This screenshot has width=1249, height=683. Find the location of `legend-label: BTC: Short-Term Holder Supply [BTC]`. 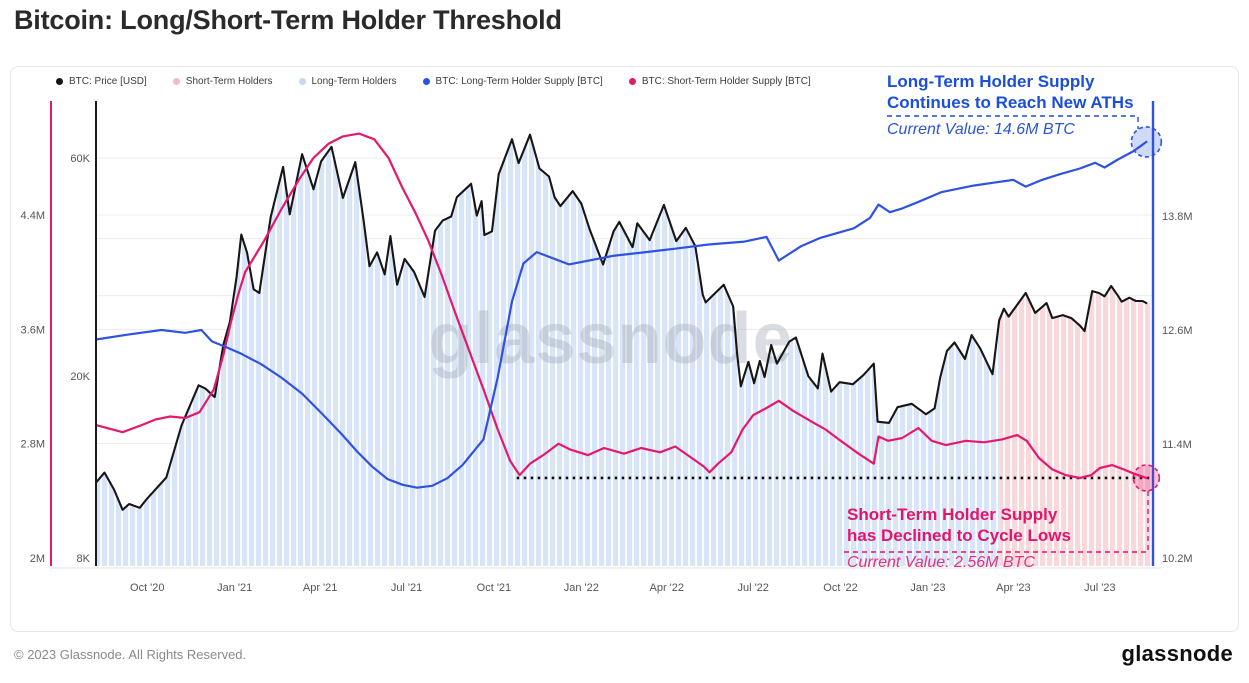

legend-label: BTC: Short-Term Holder Supply [BTC] is located at coordinates (726, 81).